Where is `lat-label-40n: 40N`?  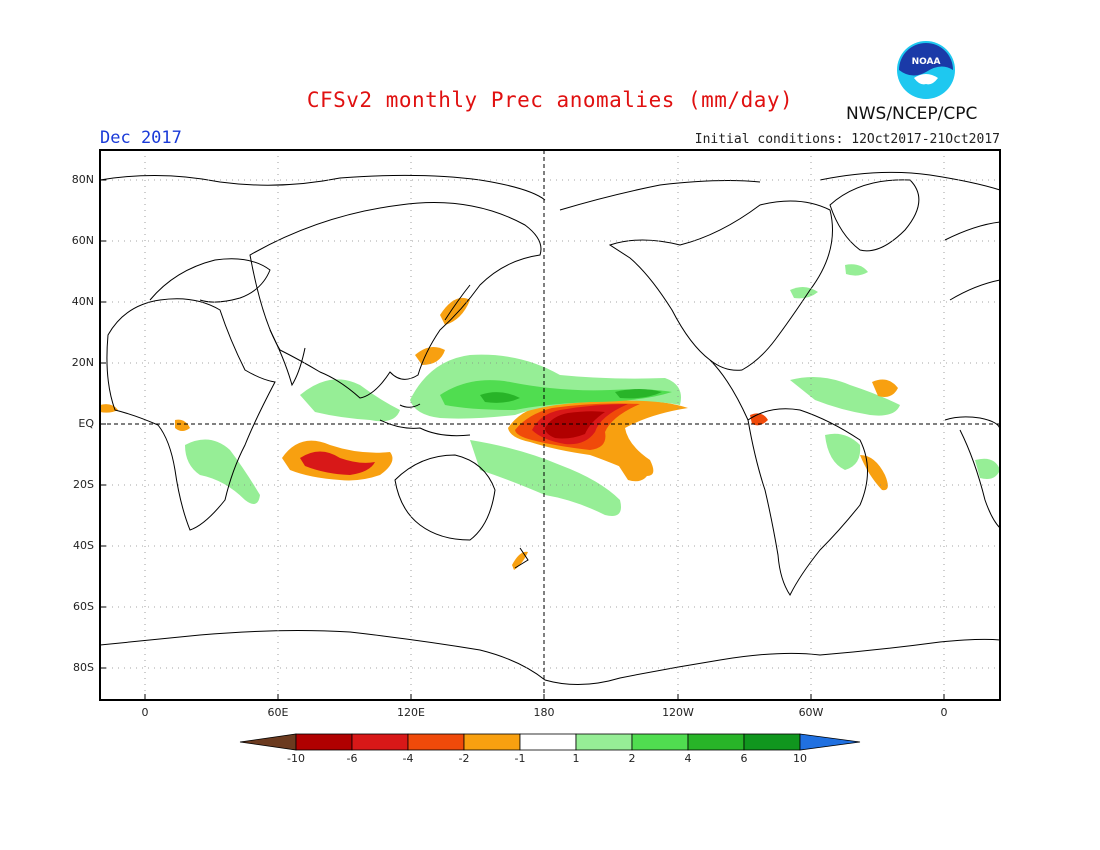
lat-label-40n: 40N is located at coordinates (82, 301).